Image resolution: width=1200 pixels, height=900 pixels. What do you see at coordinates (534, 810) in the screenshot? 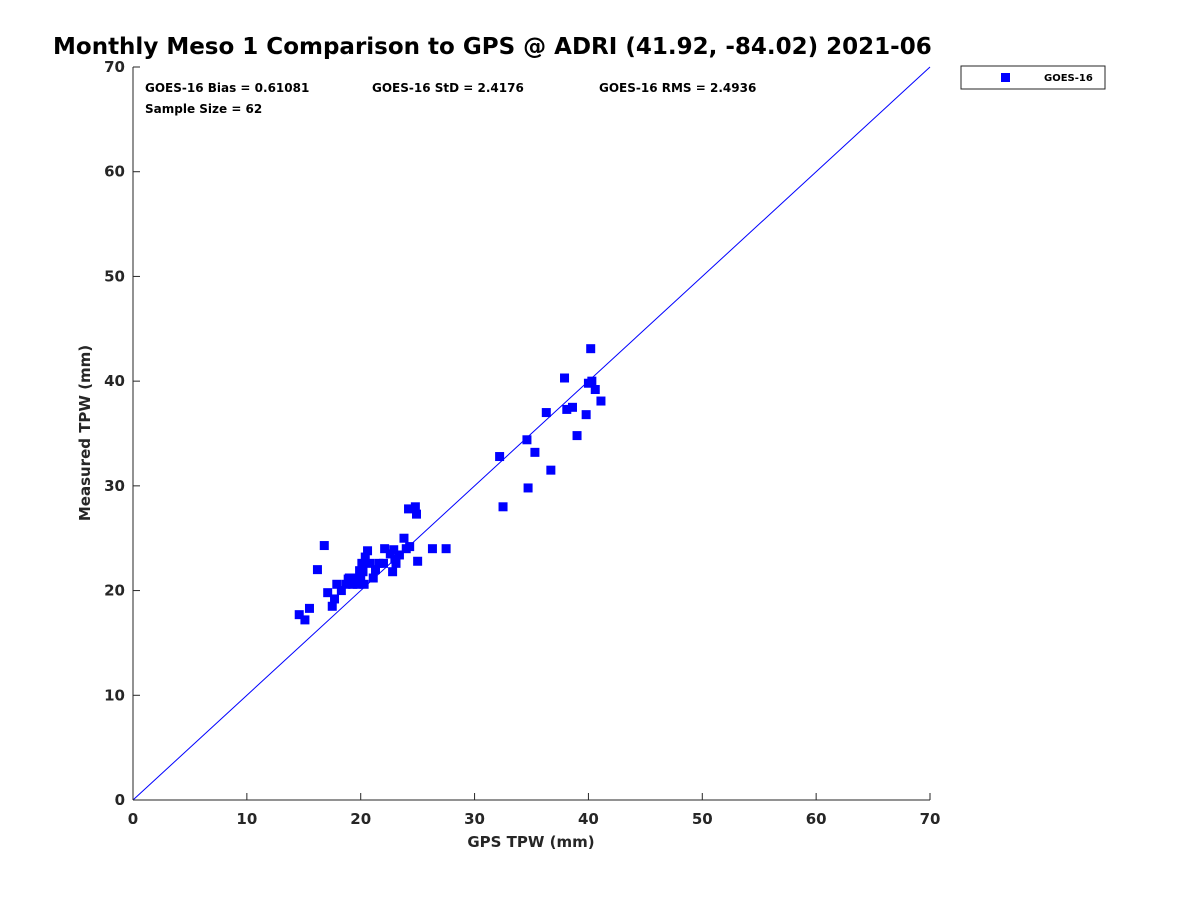
I see `x-axis-ticks: 0 10 20 30 40 50 60 70` at bounding box center [534, 810].